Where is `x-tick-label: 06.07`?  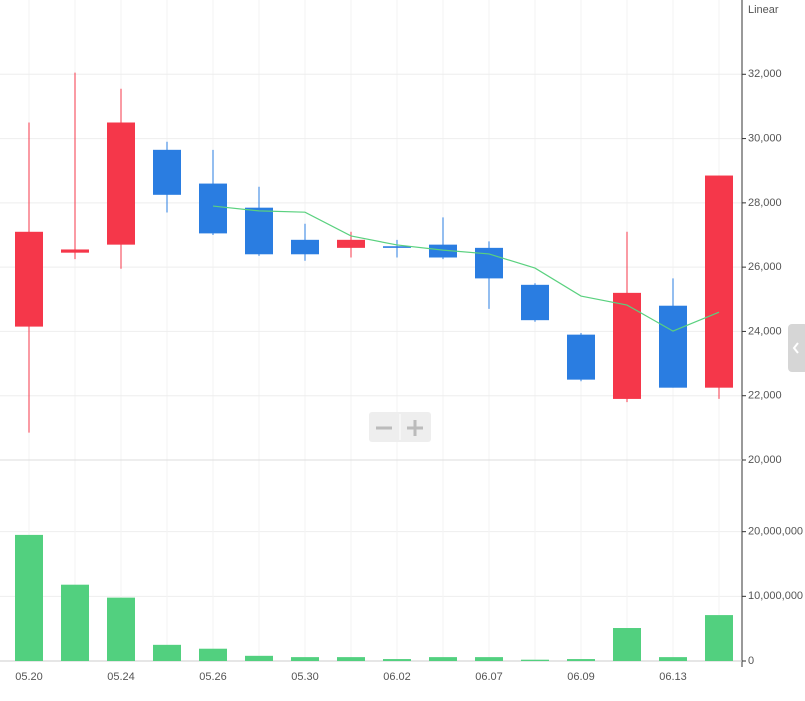 x-tick-label: 06.07 is located at coordinates (489, 677).